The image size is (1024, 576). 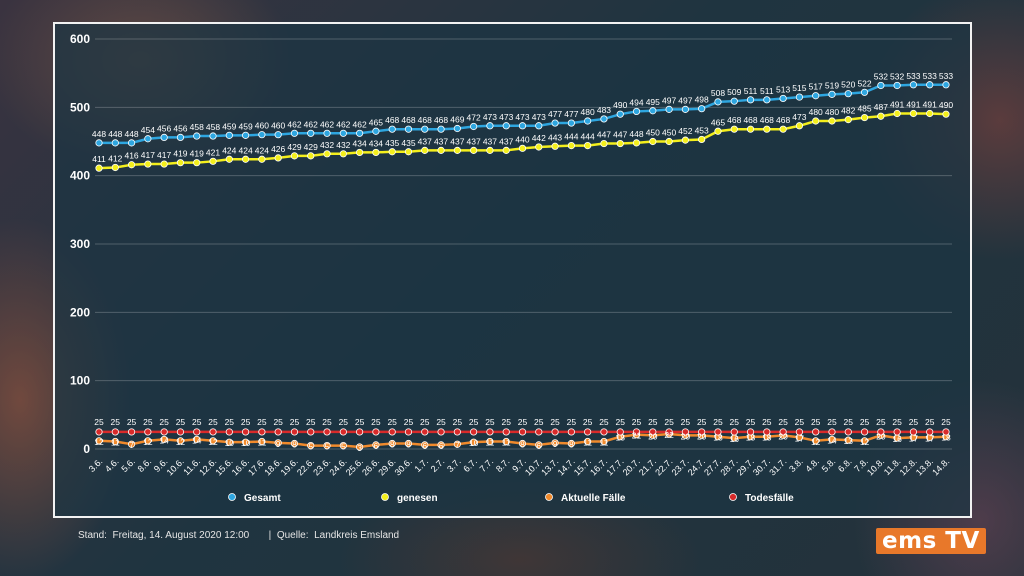 What do you see at coordinates (112, 465) in the screenshot?
I see `x-tick-label: 4.6.` at bounding box center [112, 465].